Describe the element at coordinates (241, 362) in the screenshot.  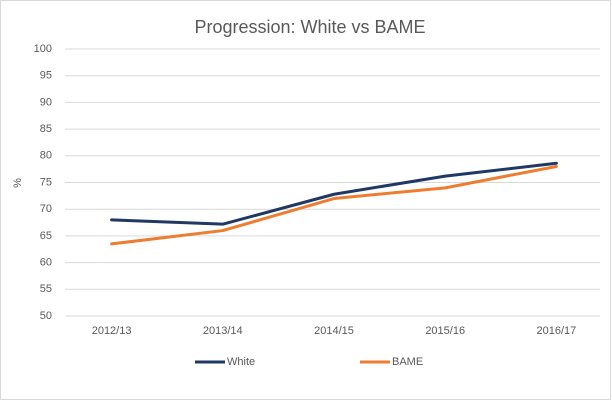
I see `legend-label: White` at that location.